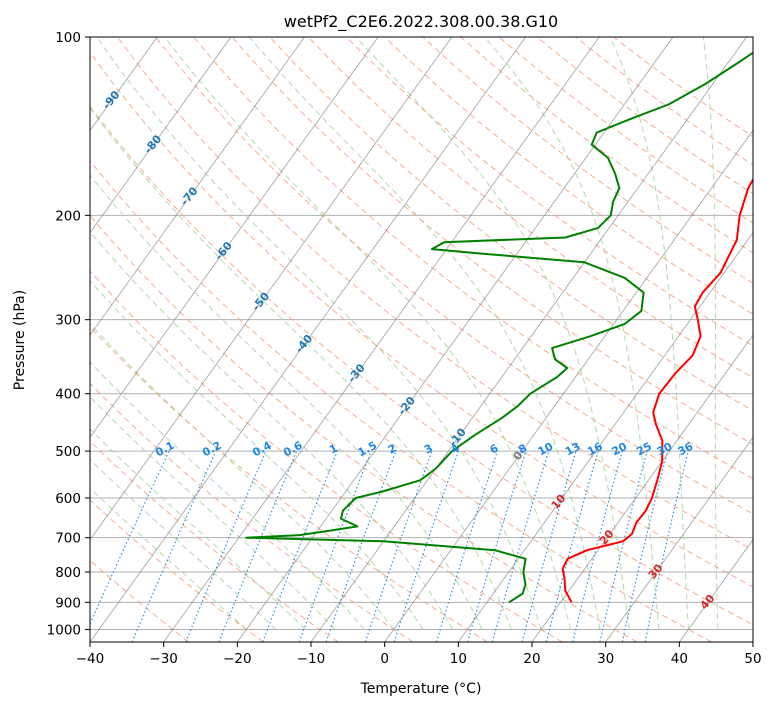  I want to click on x-tick-label: −40, so click(90, 659).